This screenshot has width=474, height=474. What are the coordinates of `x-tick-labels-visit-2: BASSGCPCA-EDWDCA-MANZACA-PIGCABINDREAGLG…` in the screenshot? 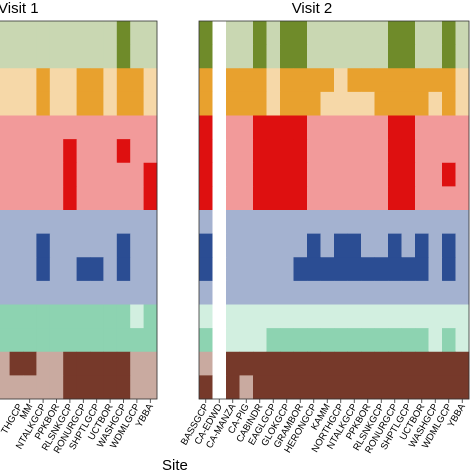 It's located at (323, 427).